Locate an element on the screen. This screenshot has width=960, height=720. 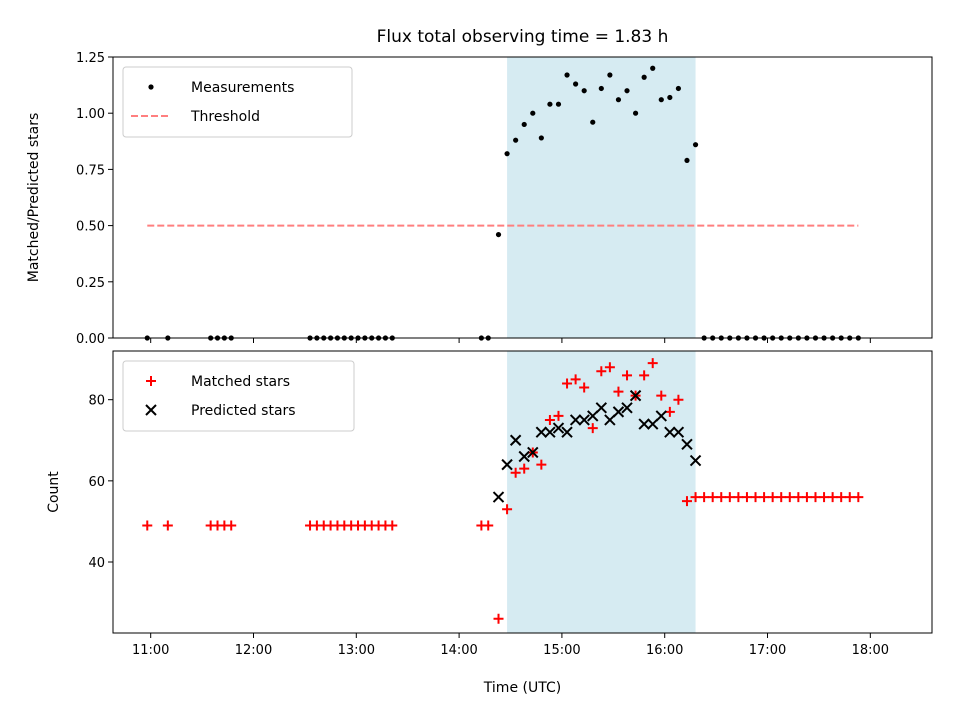
y-tick-label: 0.75 is located at coordinates (90, 170).